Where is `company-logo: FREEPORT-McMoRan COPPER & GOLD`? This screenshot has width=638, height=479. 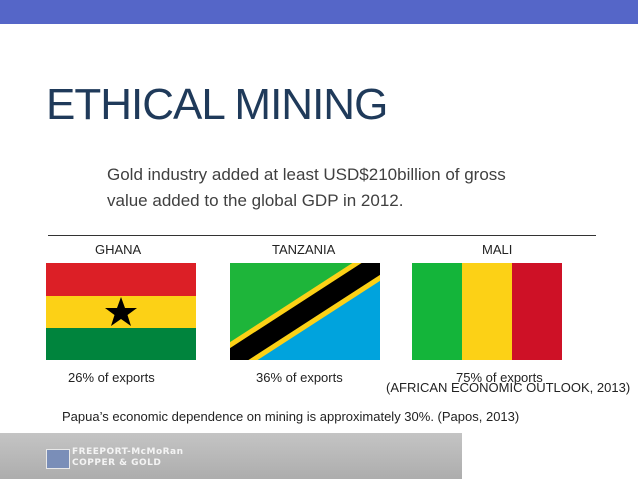 company-logo: FREEPORT-McMoRan COPPER & GOLD is located at coordinates (121, 459).